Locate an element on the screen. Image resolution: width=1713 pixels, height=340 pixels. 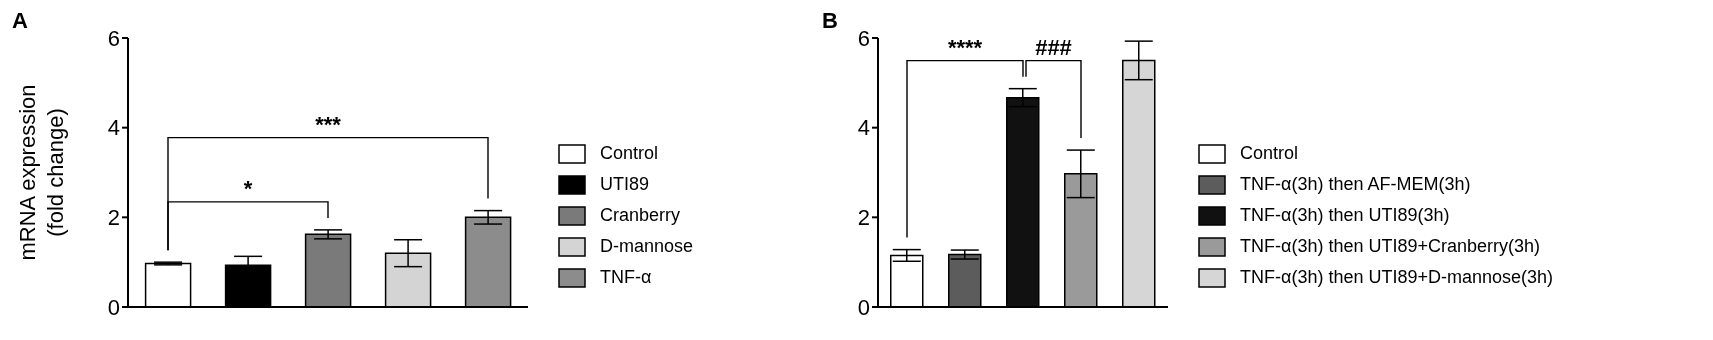
annotation: **** is located at coordinates (965, 47).